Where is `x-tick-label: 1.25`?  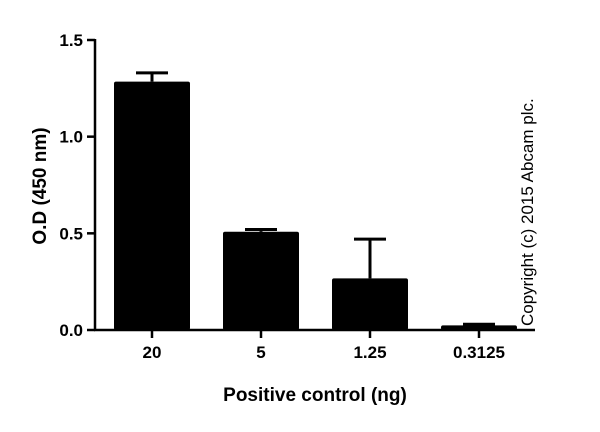
x-tick-label: 1.25 is located at coordinates (369, 352).